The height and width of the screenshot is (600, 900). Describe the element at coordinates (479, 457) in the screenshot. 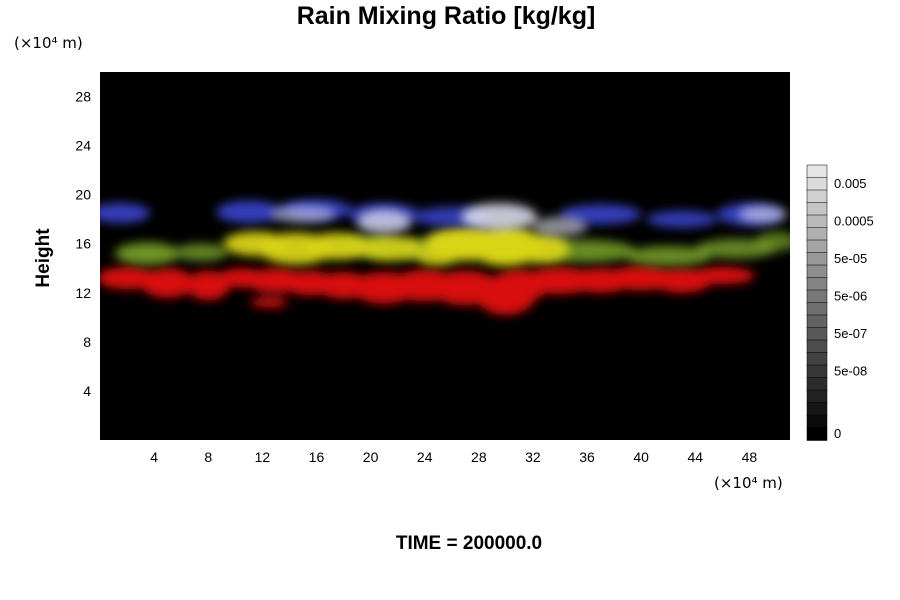

I see `x-tick-label: 28` at that location.